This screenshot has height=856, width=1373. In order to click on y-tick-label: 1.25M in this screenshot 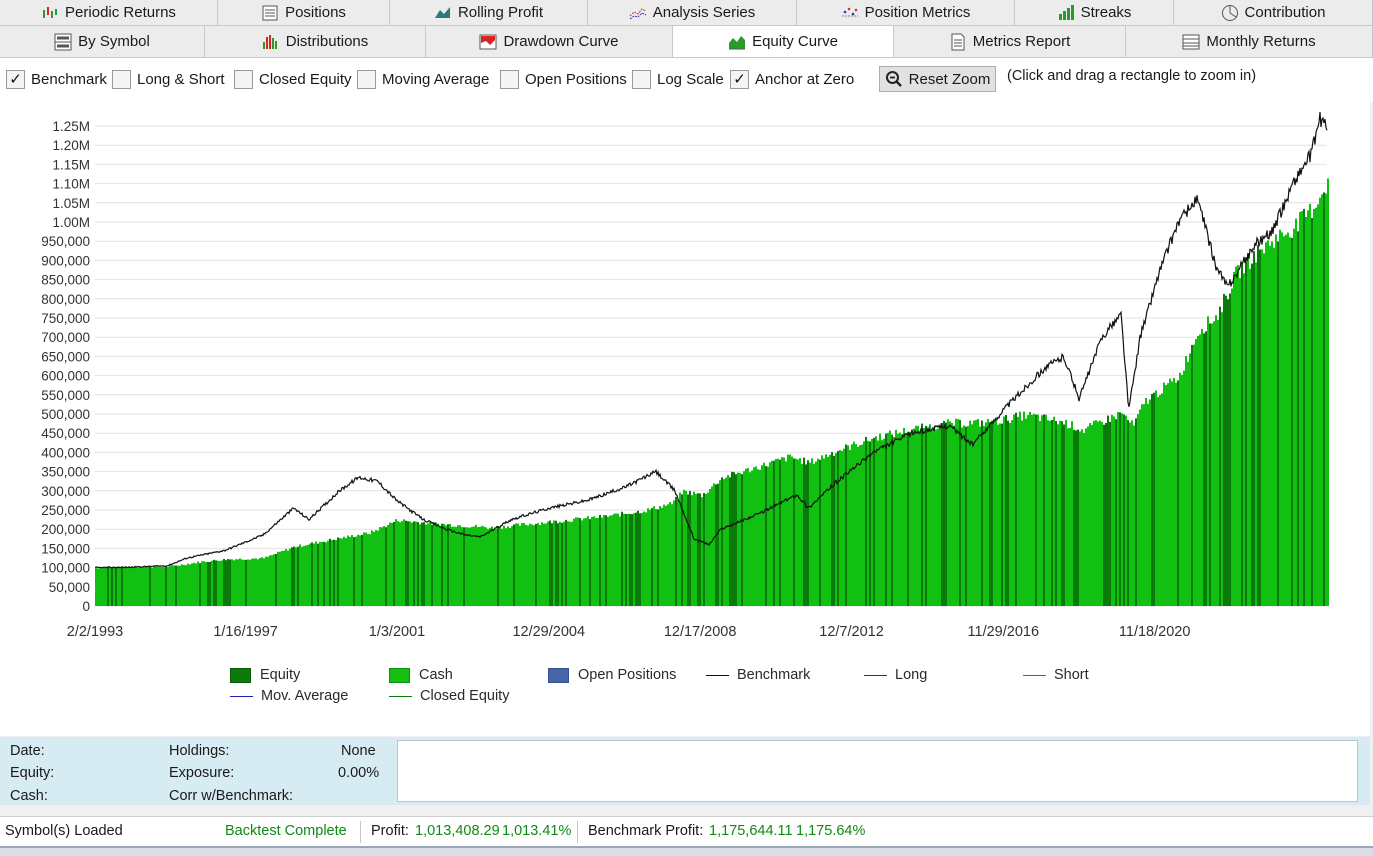, I will do `click(71, 126)`.